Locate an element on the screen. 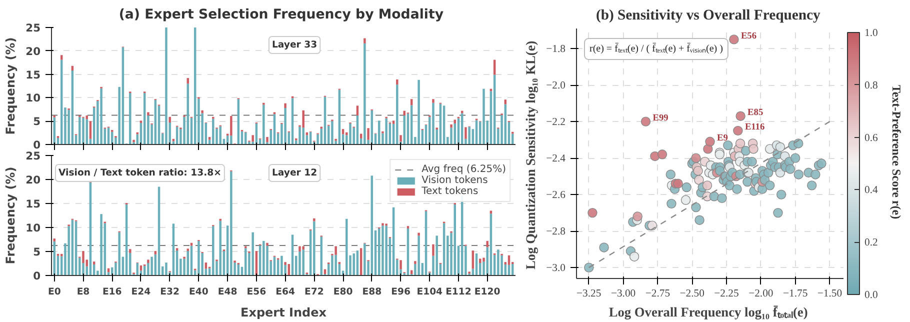 The image size is (910, 322). y-tick-label: −2.4 is located at coordinates (556, 159).